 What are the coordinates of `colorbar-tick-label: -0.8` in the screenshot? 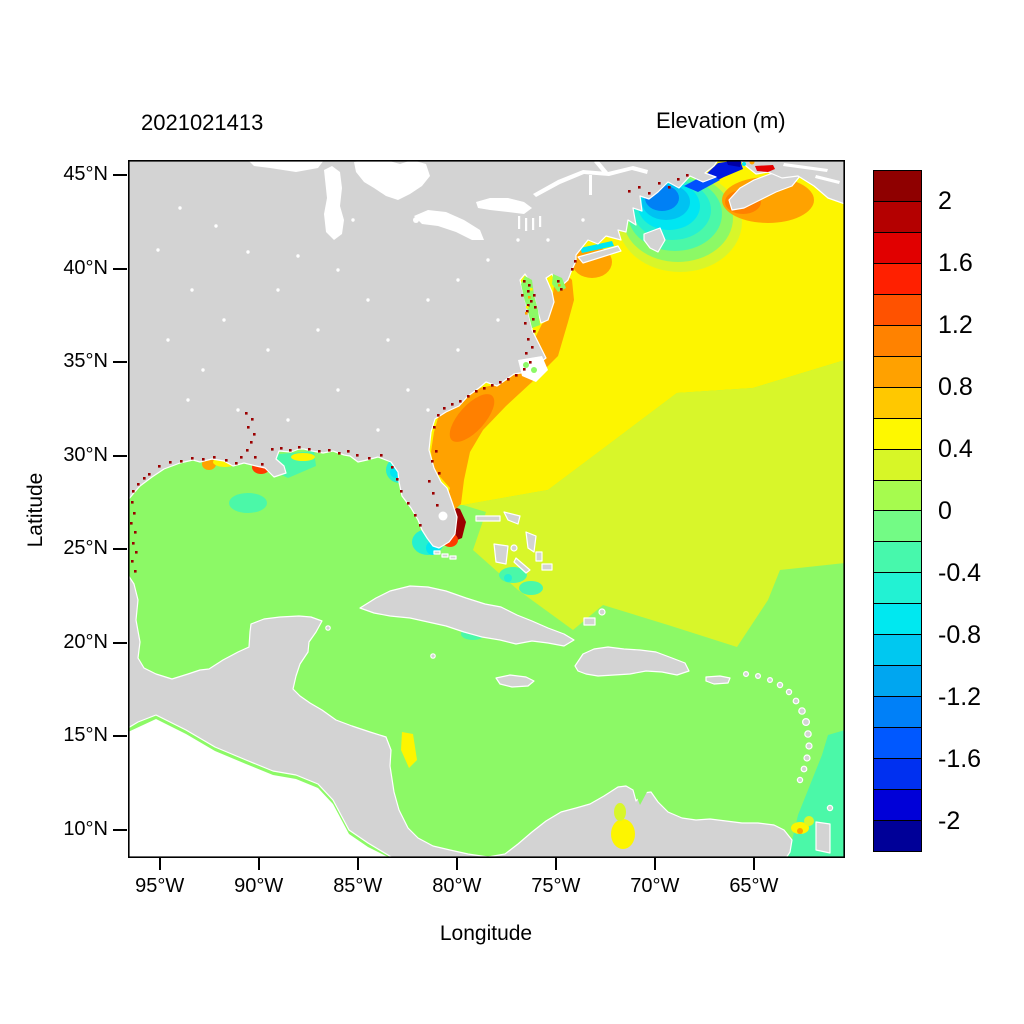 It's located at (960, 635).